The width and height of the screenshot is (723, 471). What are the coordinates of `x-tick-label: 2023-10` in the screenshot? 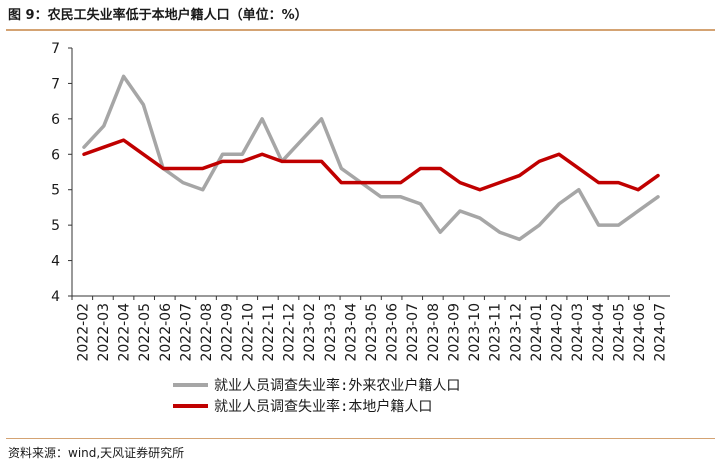 It's located at (475, 332).